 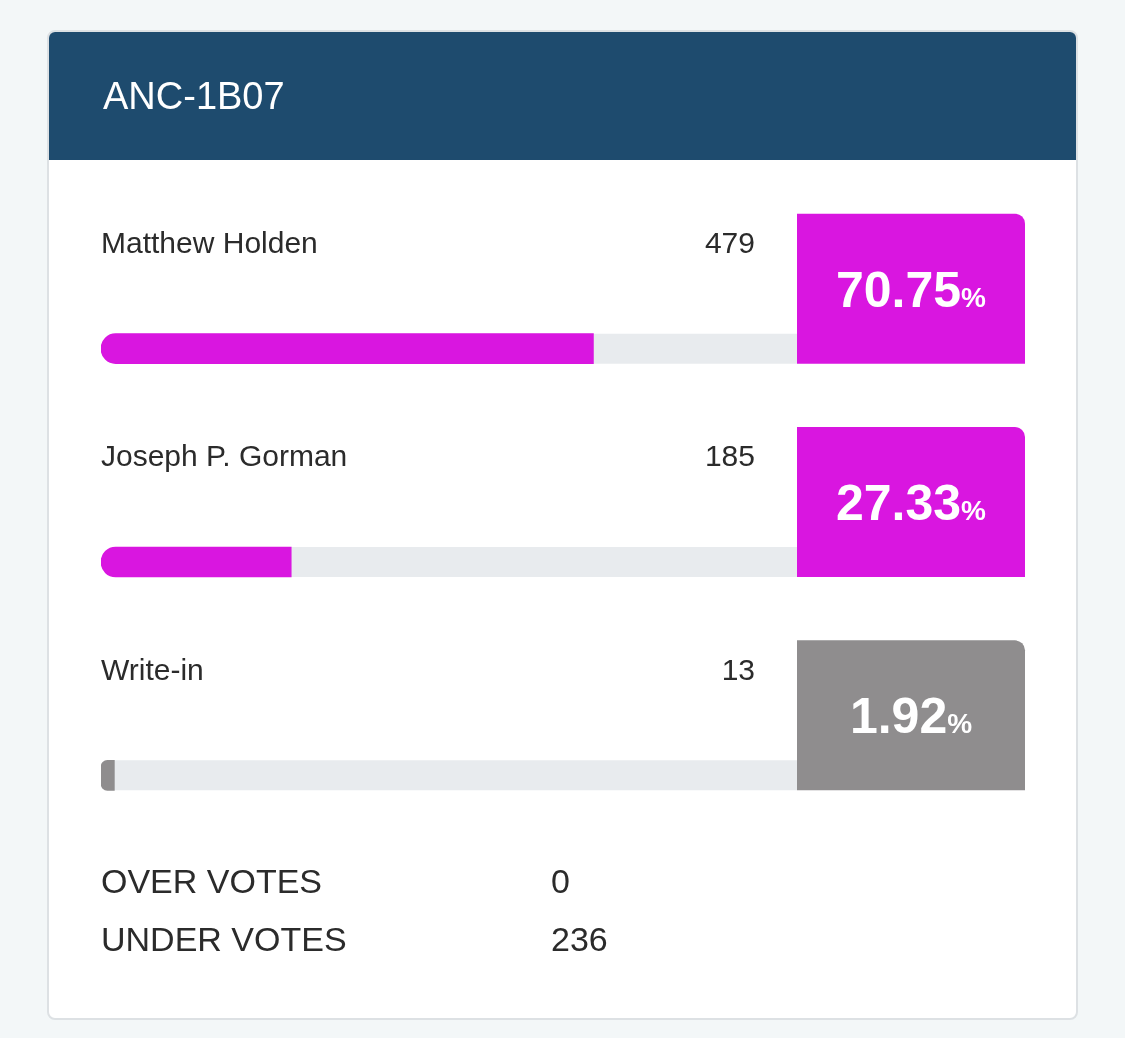 What do you see at coordinates (224, 939) in the screenshot?
I see `text: UNDER VOTES` at bounding box center [224, 939].